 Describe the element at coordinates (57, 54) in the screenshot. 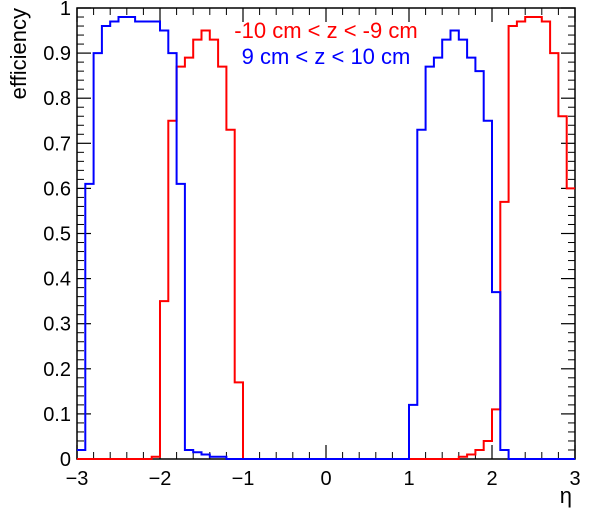

I see `y-tick-label: 0.9` at that location.